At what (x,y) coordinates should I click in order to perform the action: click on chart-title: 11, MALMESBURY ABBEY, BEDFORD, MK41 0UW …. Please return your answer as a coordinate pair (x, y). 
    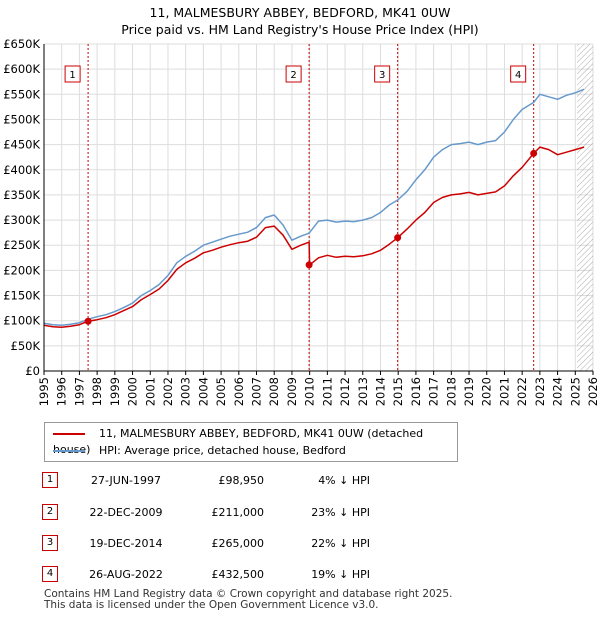
    Looking at the image, I should click on (300, 21).